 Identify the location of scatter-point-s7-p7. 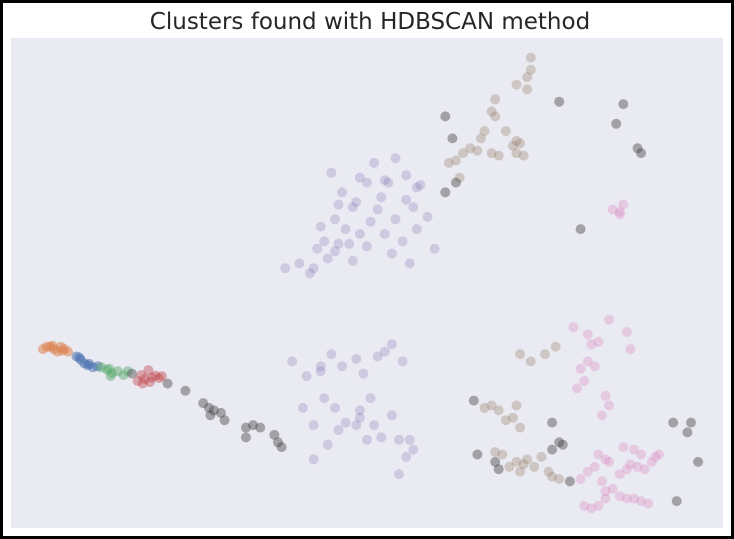
(210, 415).